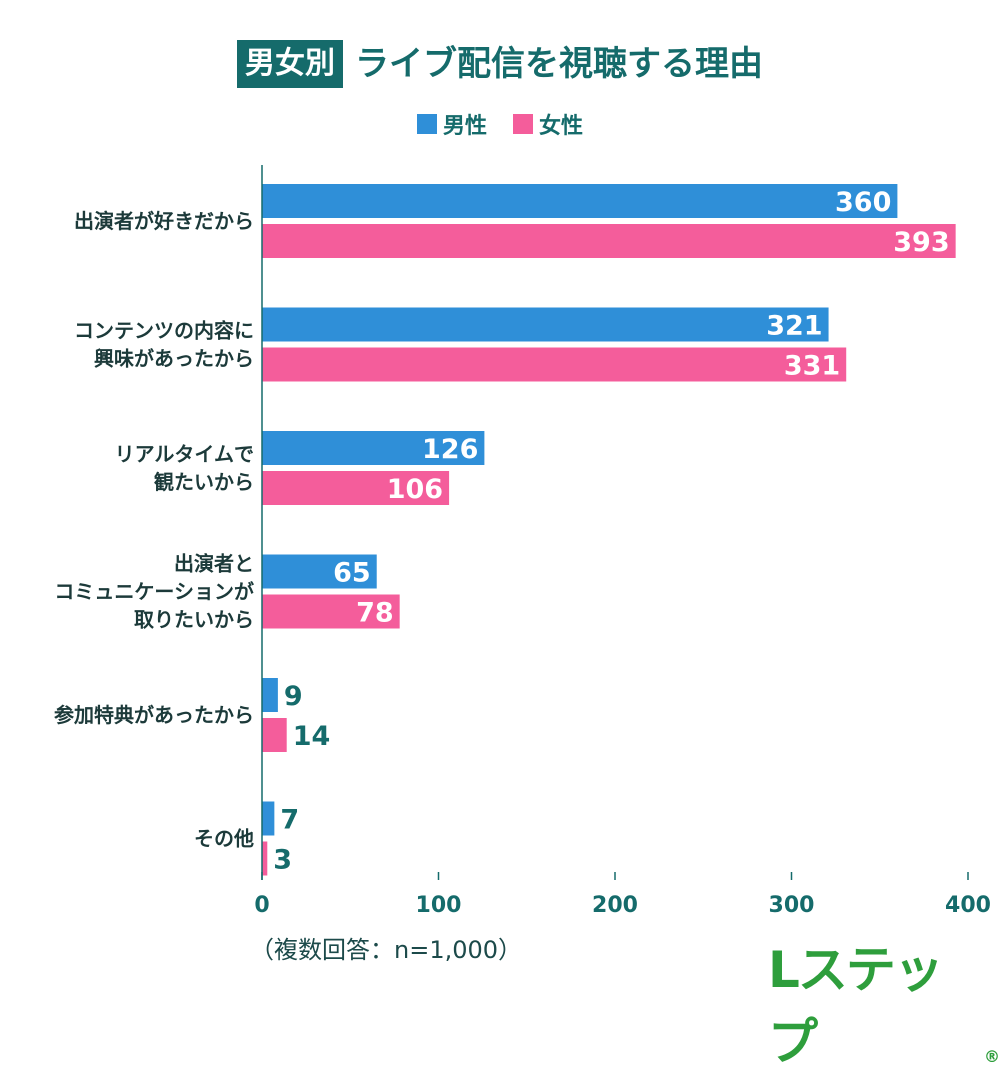  What do you see at coordinates (282, 860) in the screenshot?
I see `value-label-female-5: 3` at bounding box center [282, 860].